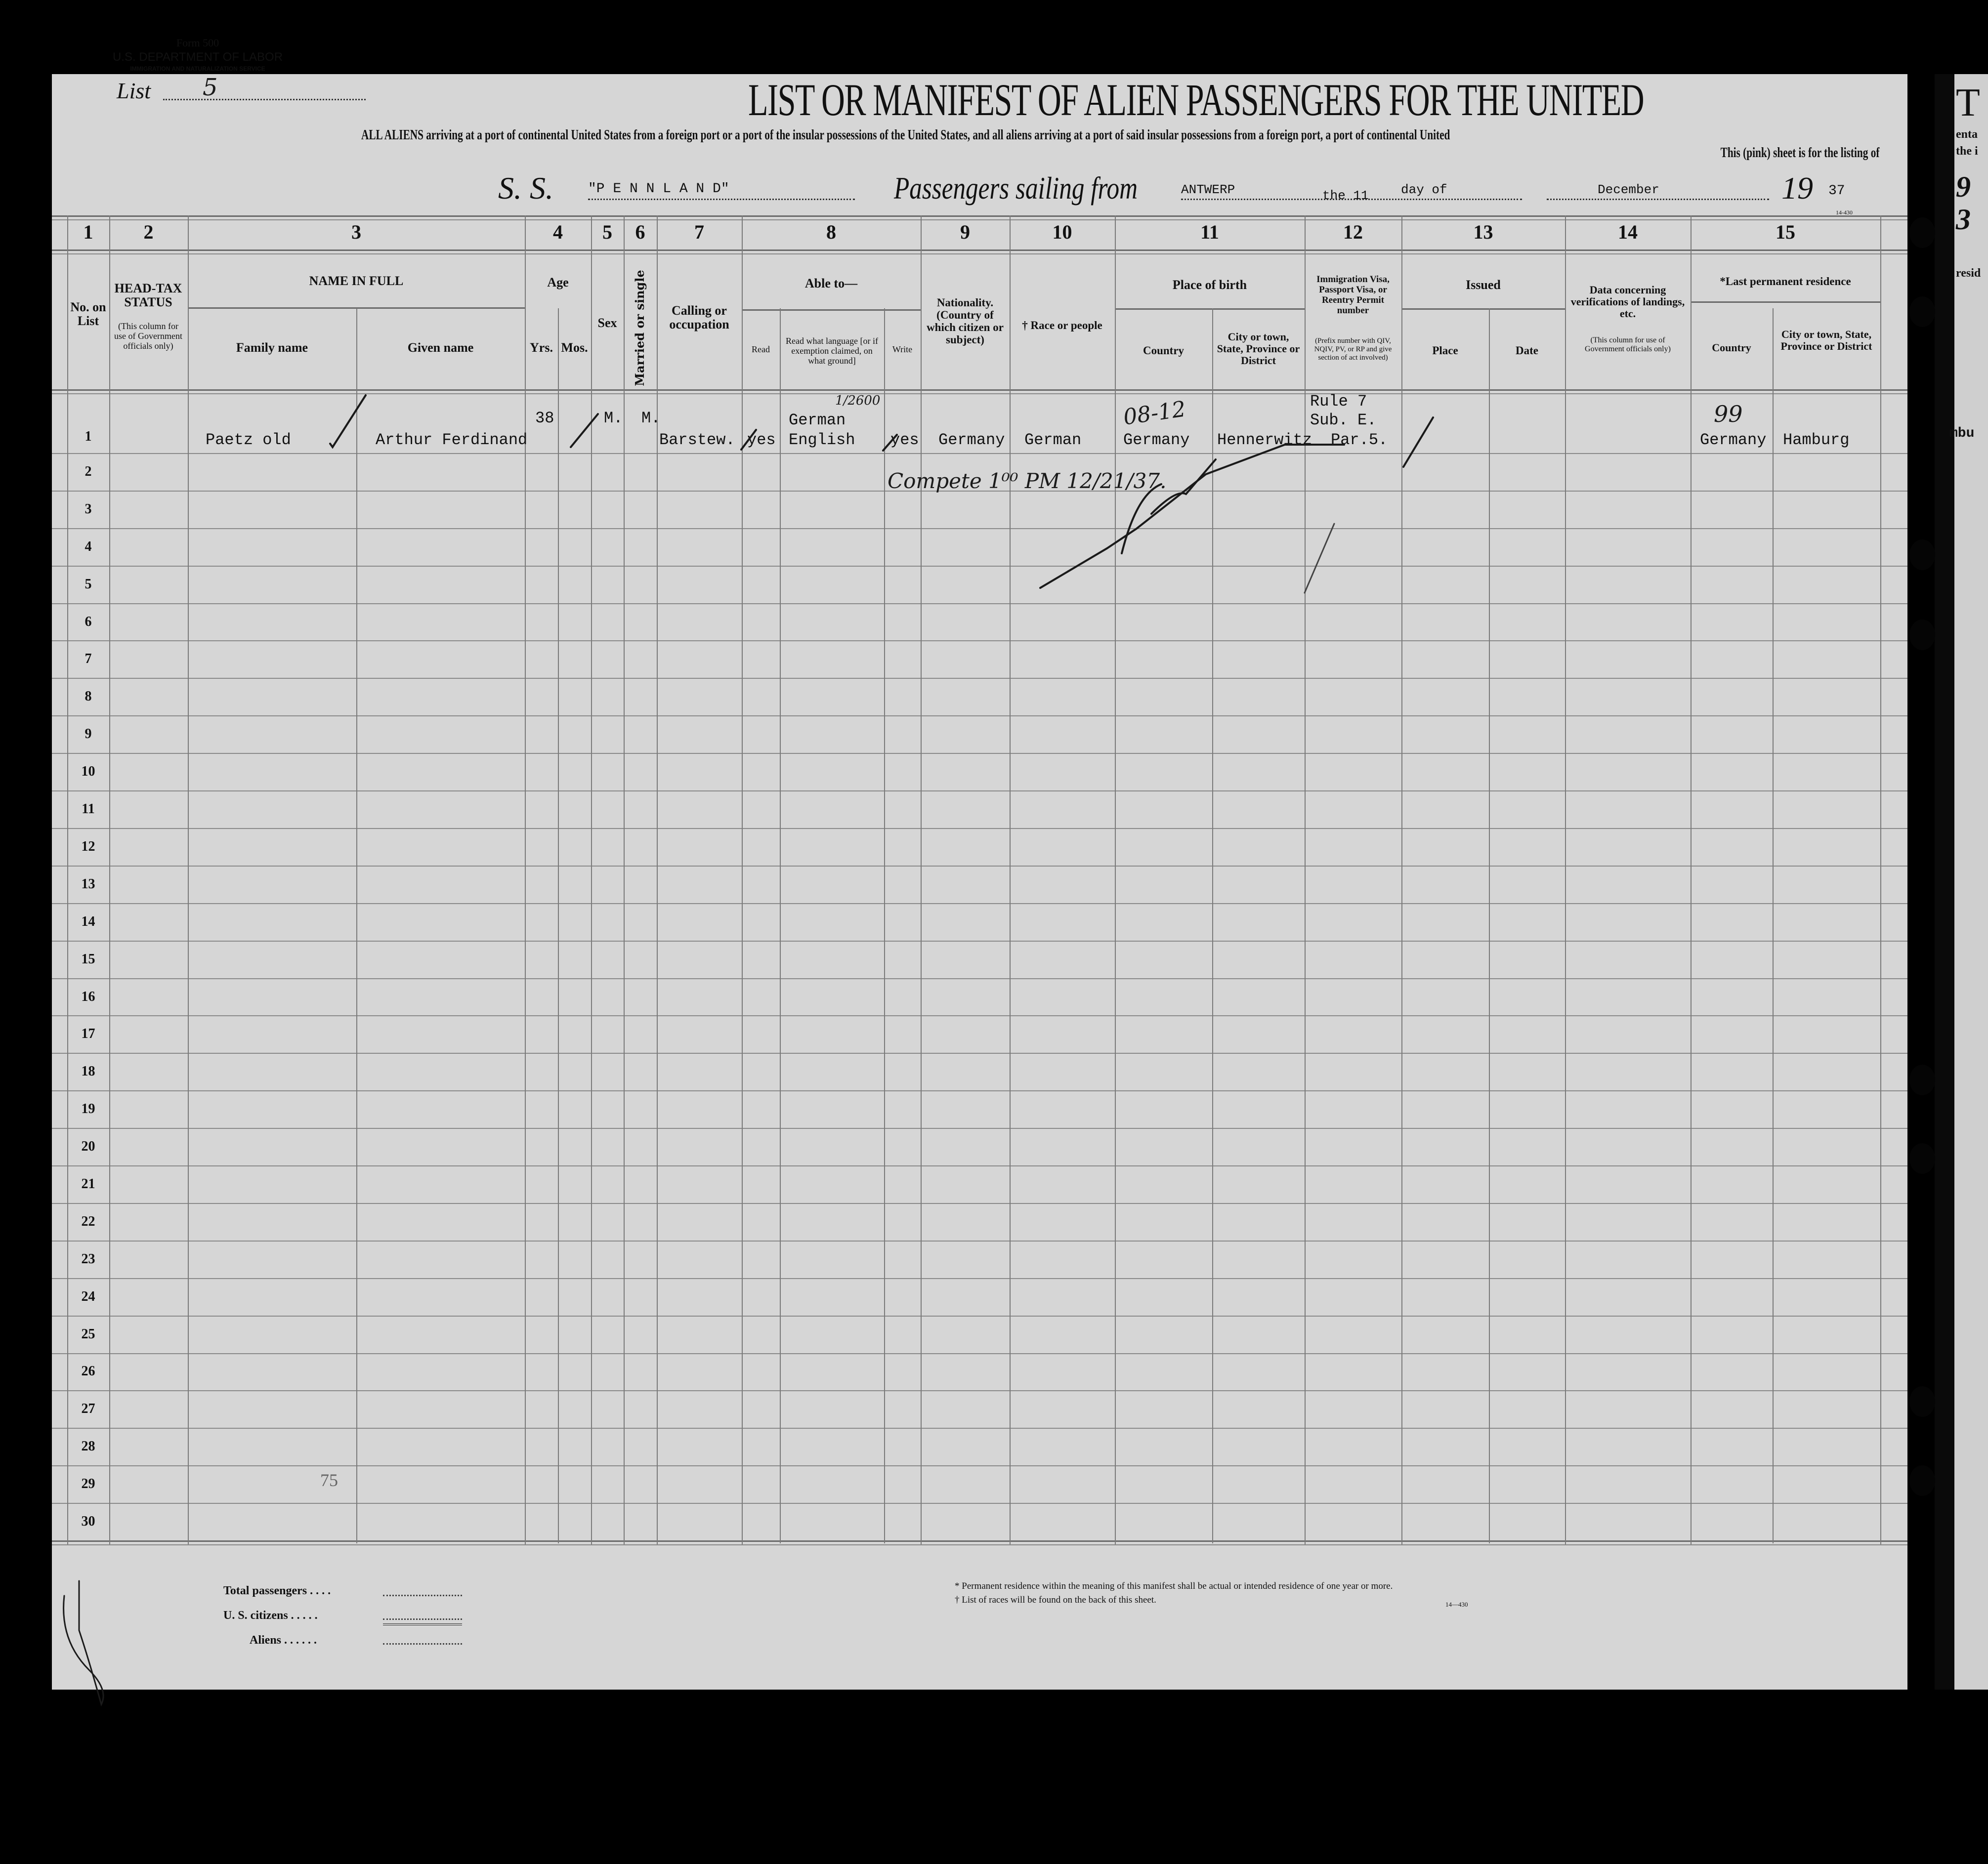 The height and width of the screenshot is (1864, 1988). Describe the element at coordinates (1628, 189) in the screenshot. I see `sailing-month: December` at that location.